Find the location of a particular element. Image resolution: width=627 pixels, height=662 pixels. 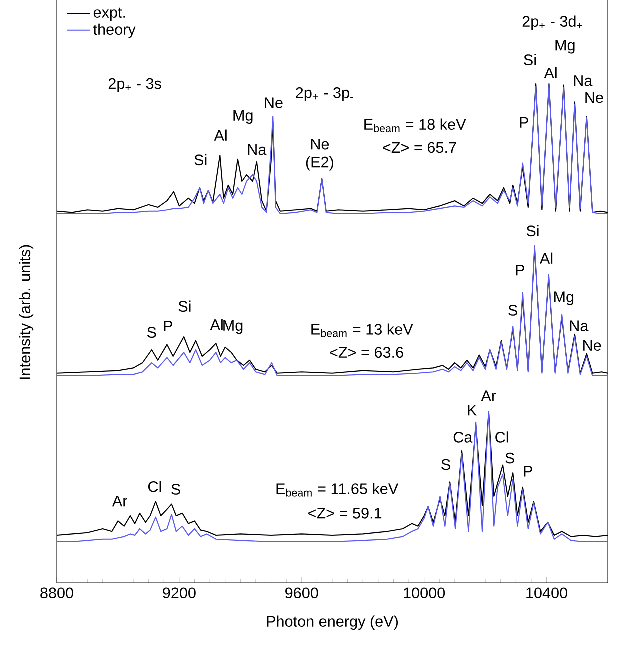

annotation: <Z> = 59.1 is located at coordinates (345, 513).